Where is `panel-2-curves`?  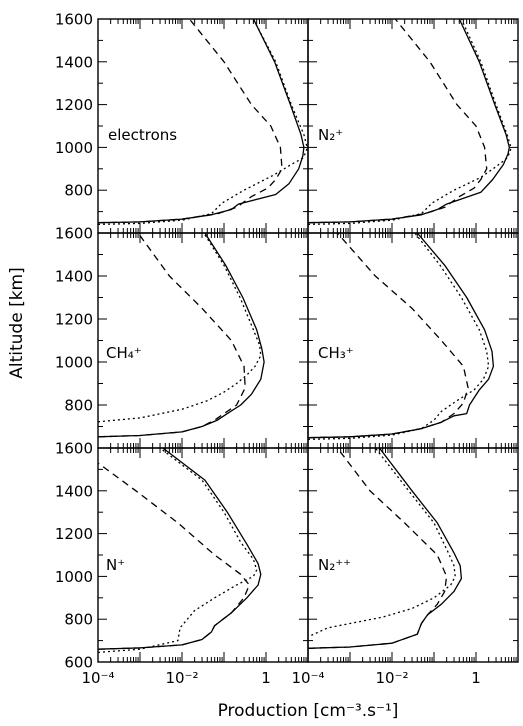
panel-2-curves is located at coordinates (181, 335).